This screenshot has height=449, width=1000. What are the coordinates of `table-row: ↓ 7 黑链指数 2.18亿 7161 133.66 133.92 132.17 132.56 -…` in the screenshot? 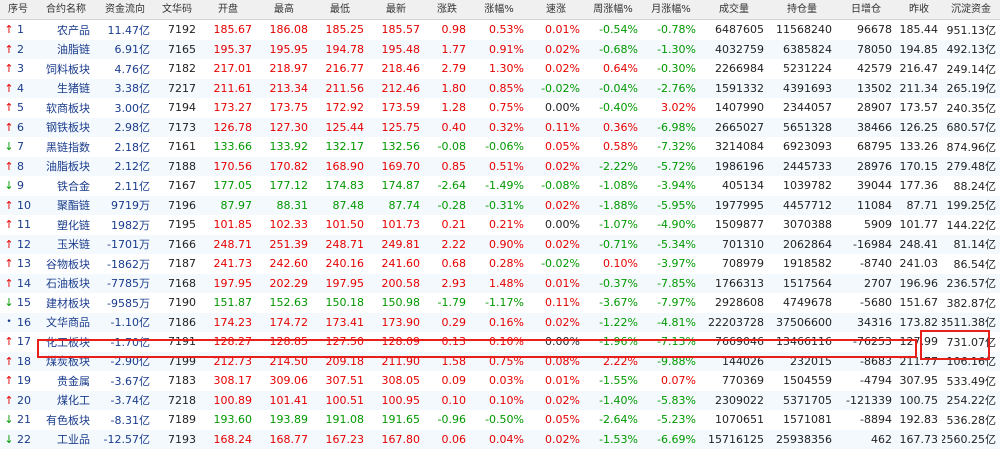 It's located at (500, 146).